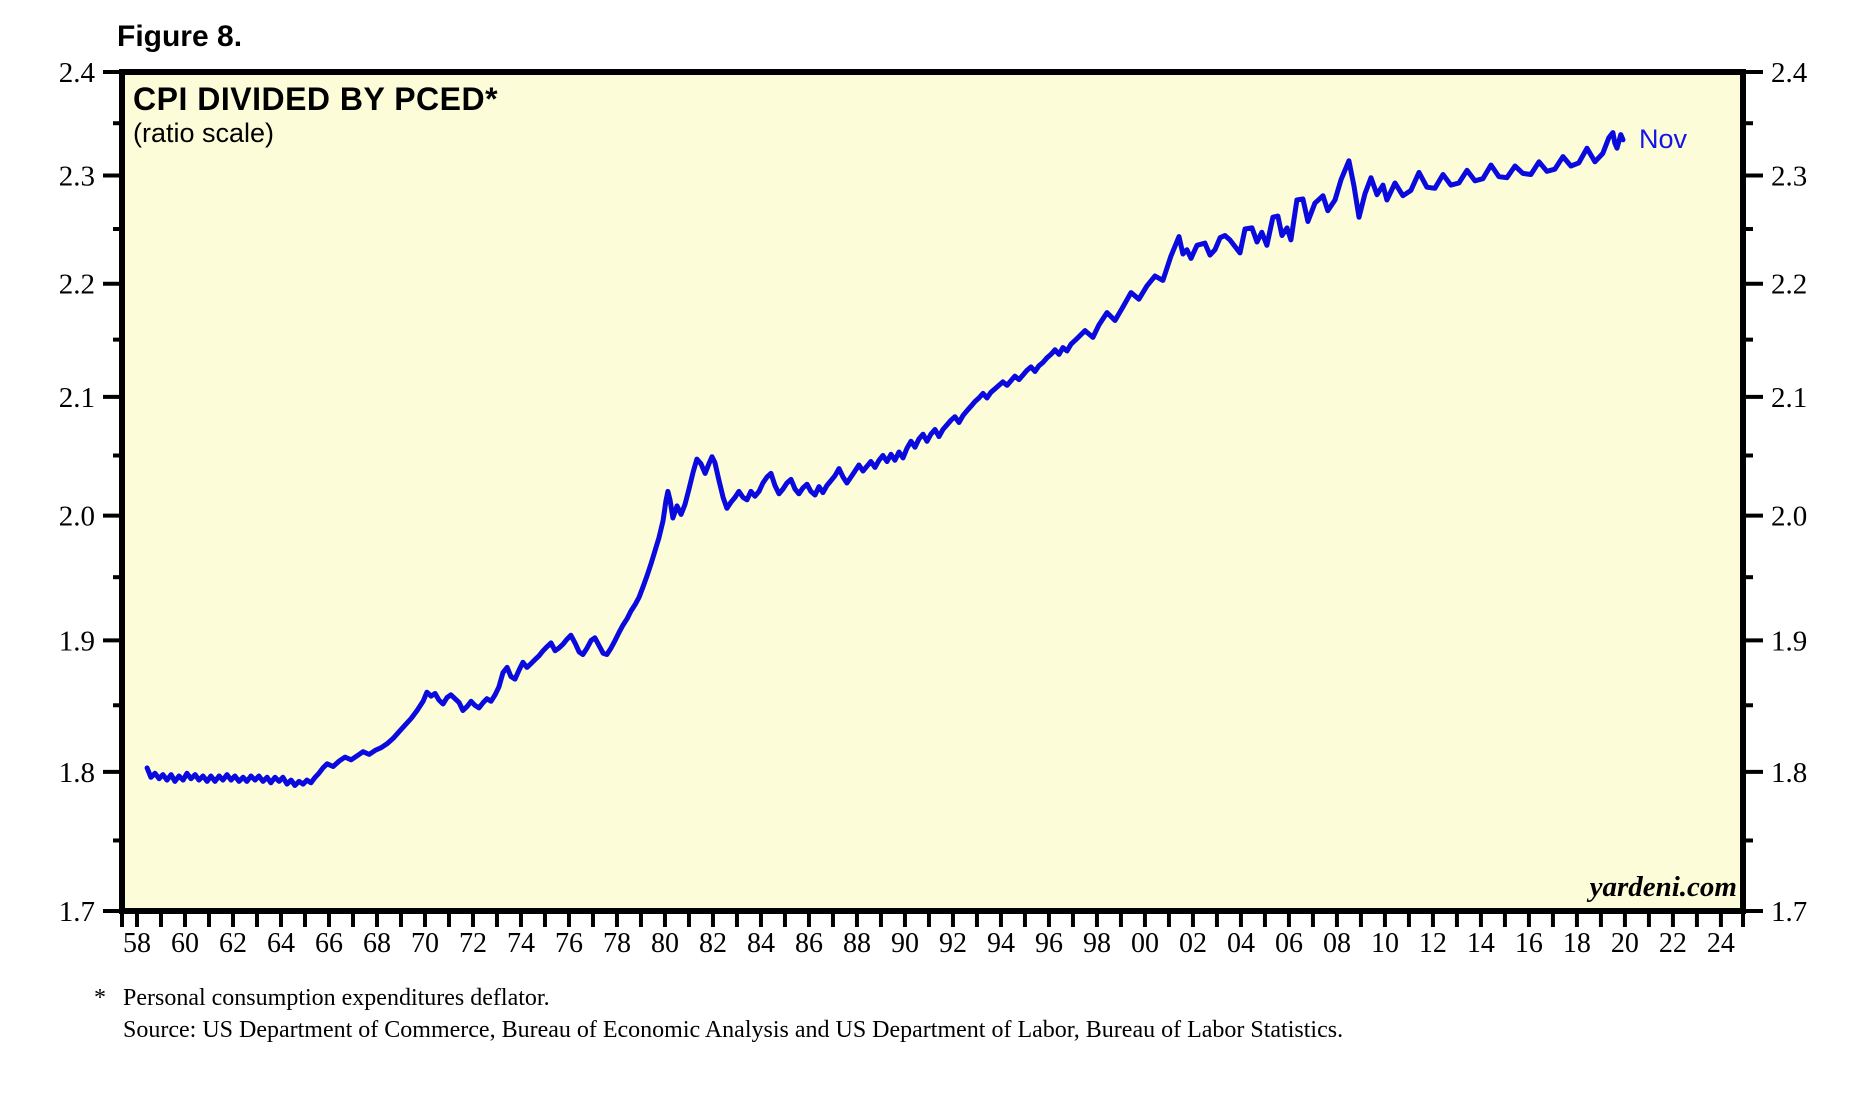 This screenshot has width=1867, height=1098. What do you see at coordinates (1721, 943) in the screenshot?
I see `x-axis-label: 24` at bounding box center [1721, 943].